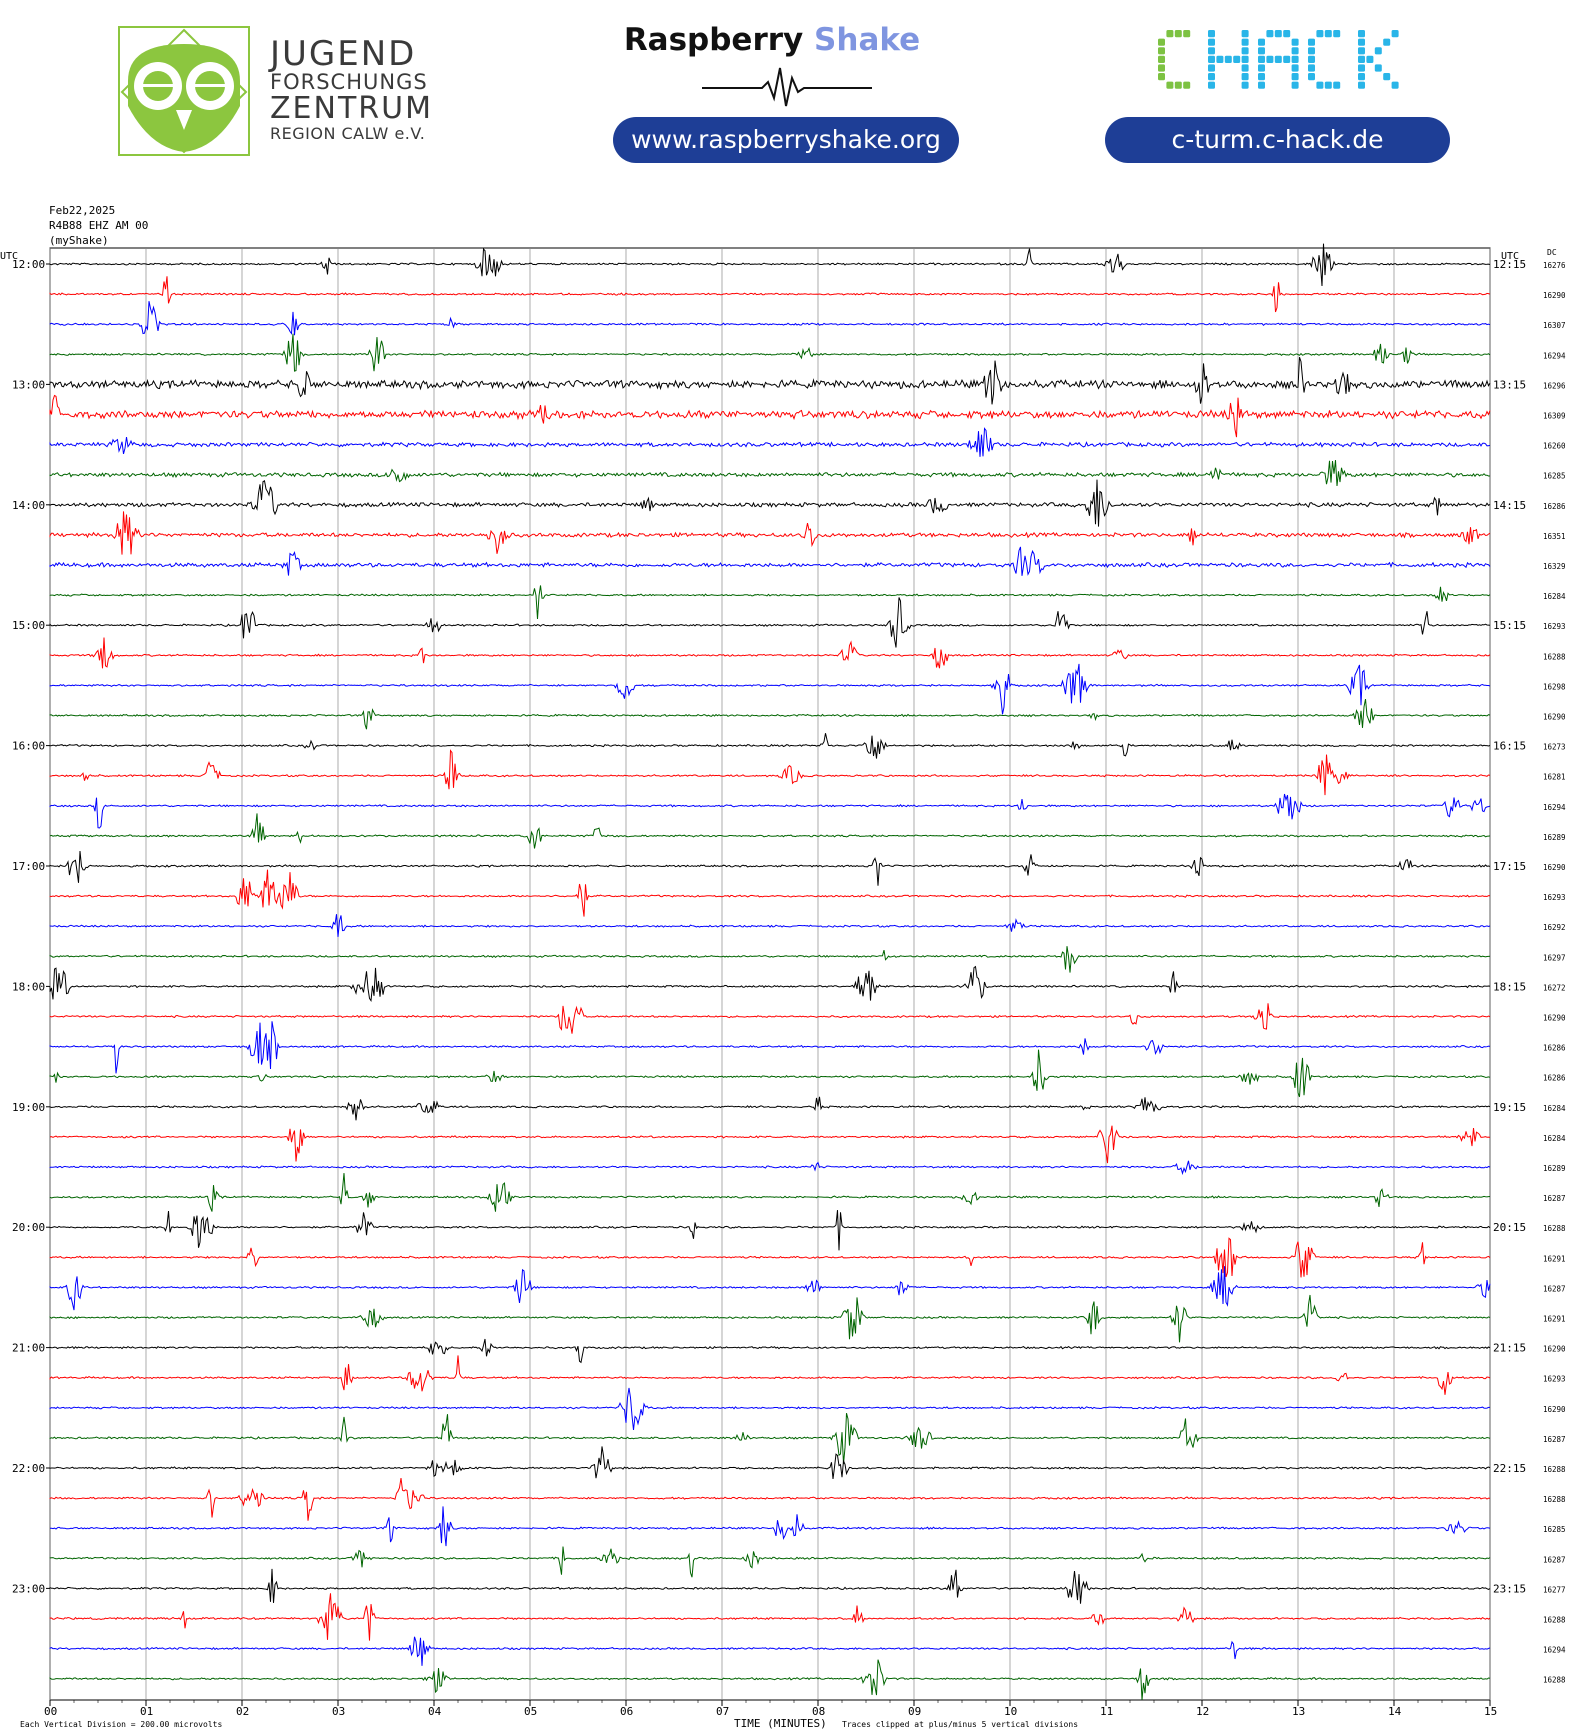 Image resolution: width=1570 pixels, height=1732 pixels. Describe the element at coordinates (1510, 256) in the screenshot. I see `right-axis-title: UTC` at that location.